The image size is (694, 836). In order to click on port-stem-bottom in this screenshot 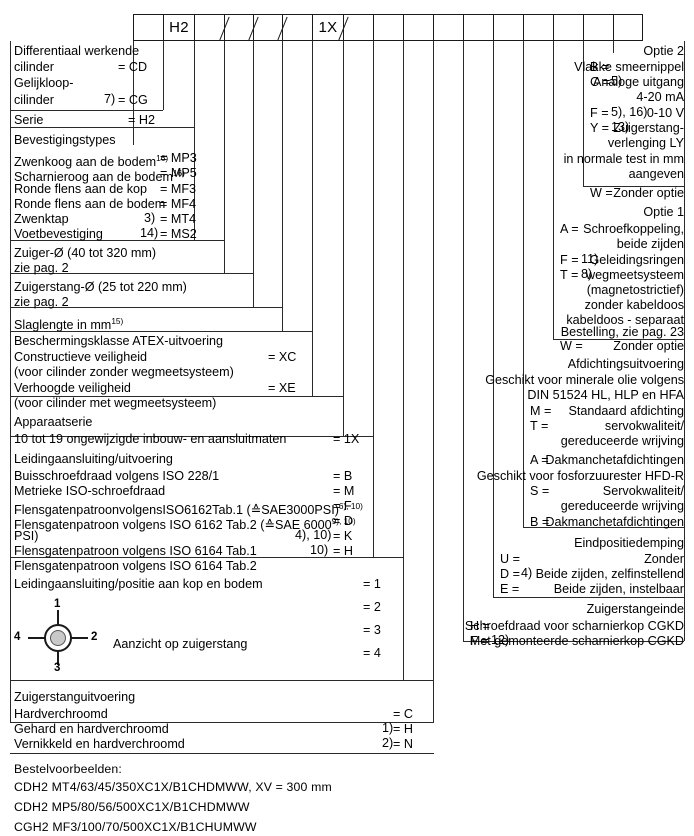, I will do `click(58, 657)`.